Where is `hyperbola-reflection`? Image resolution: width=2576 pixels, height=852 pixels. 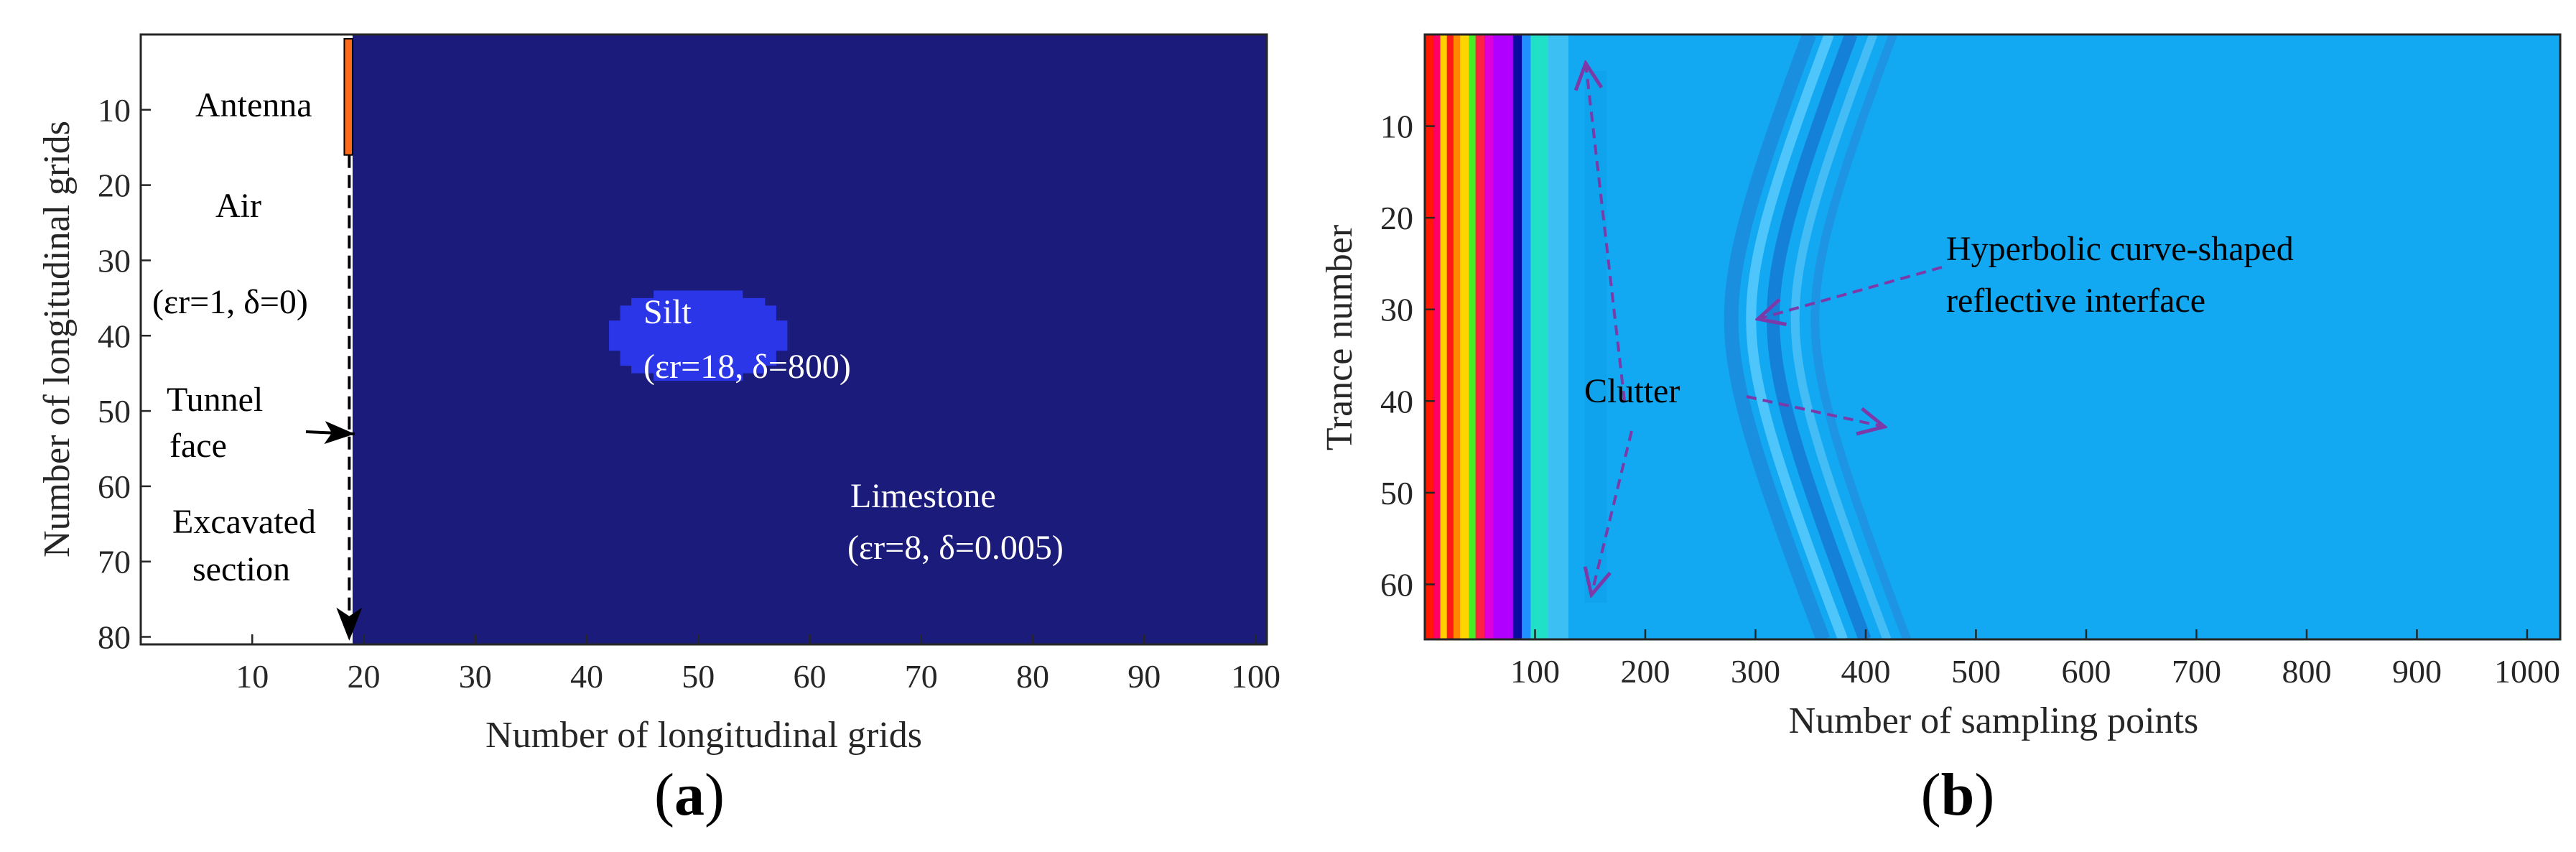
hyperbola-reflection is located at coordinates (1817, 337).